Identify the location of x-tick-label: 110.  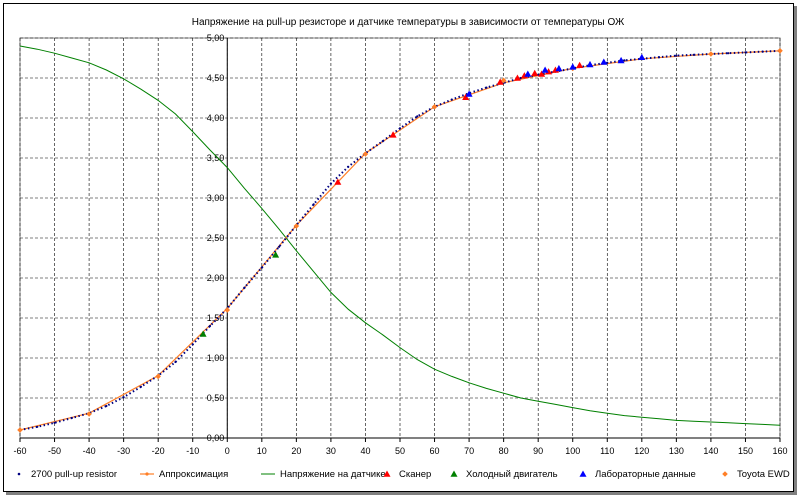
(607, 451).